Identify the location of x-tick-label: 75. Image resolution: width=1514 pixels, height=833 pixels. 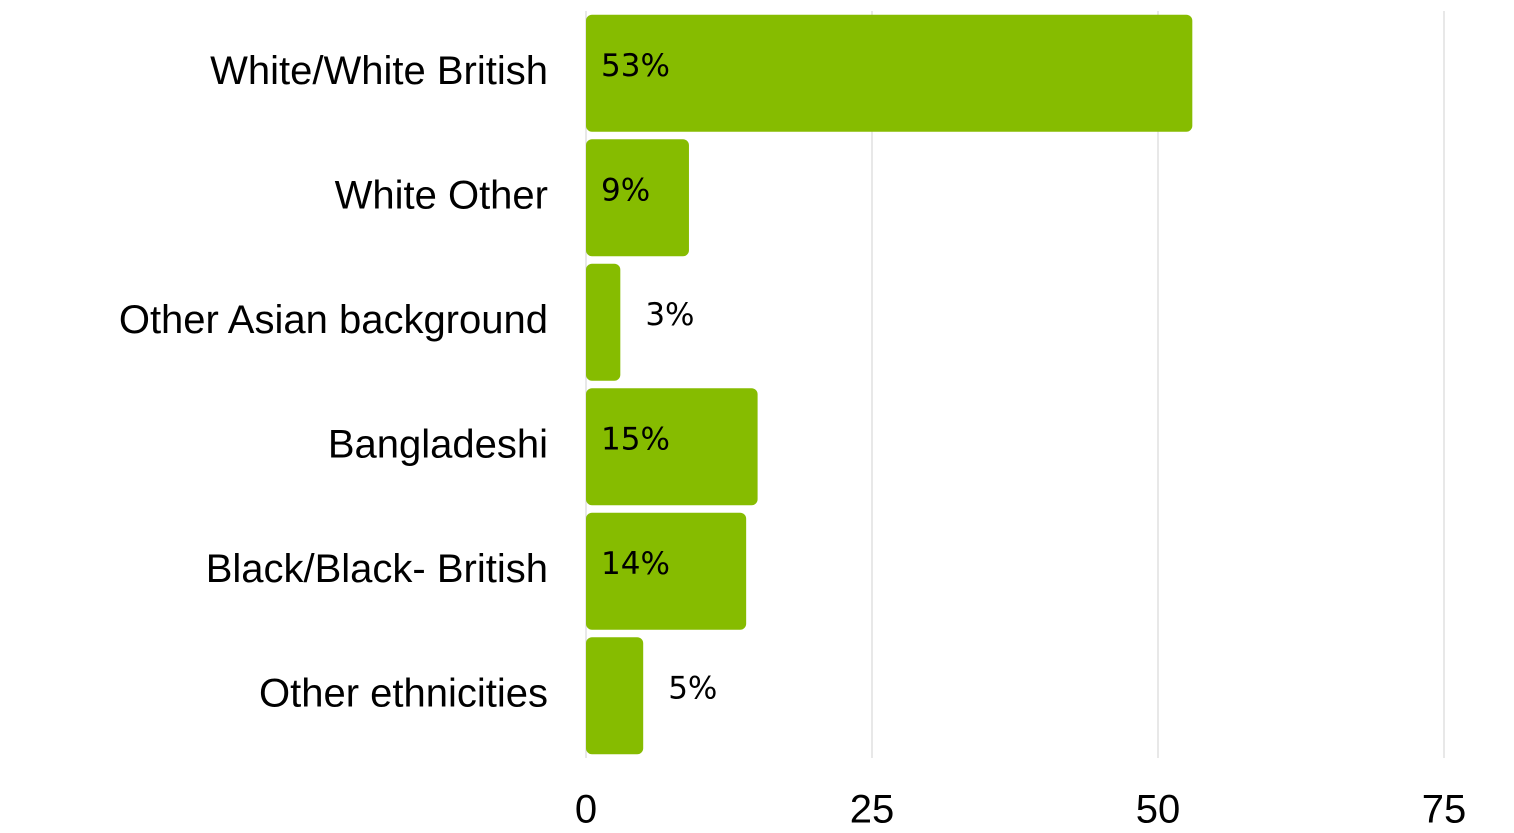
(1444, 810).